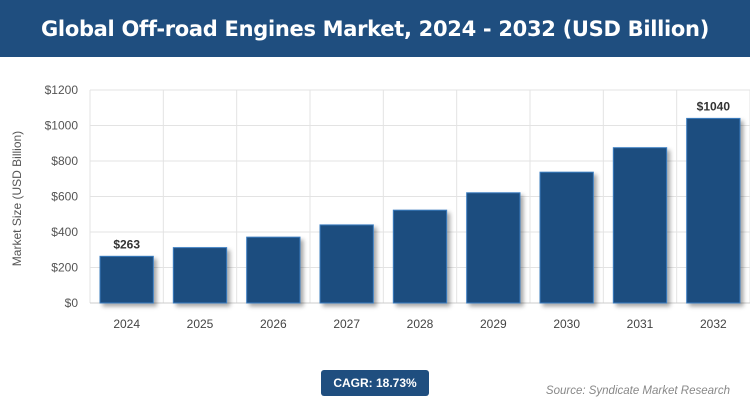 The image size is (750, 417). I want to click on x-tick-label: 2024, so click(126, 324).